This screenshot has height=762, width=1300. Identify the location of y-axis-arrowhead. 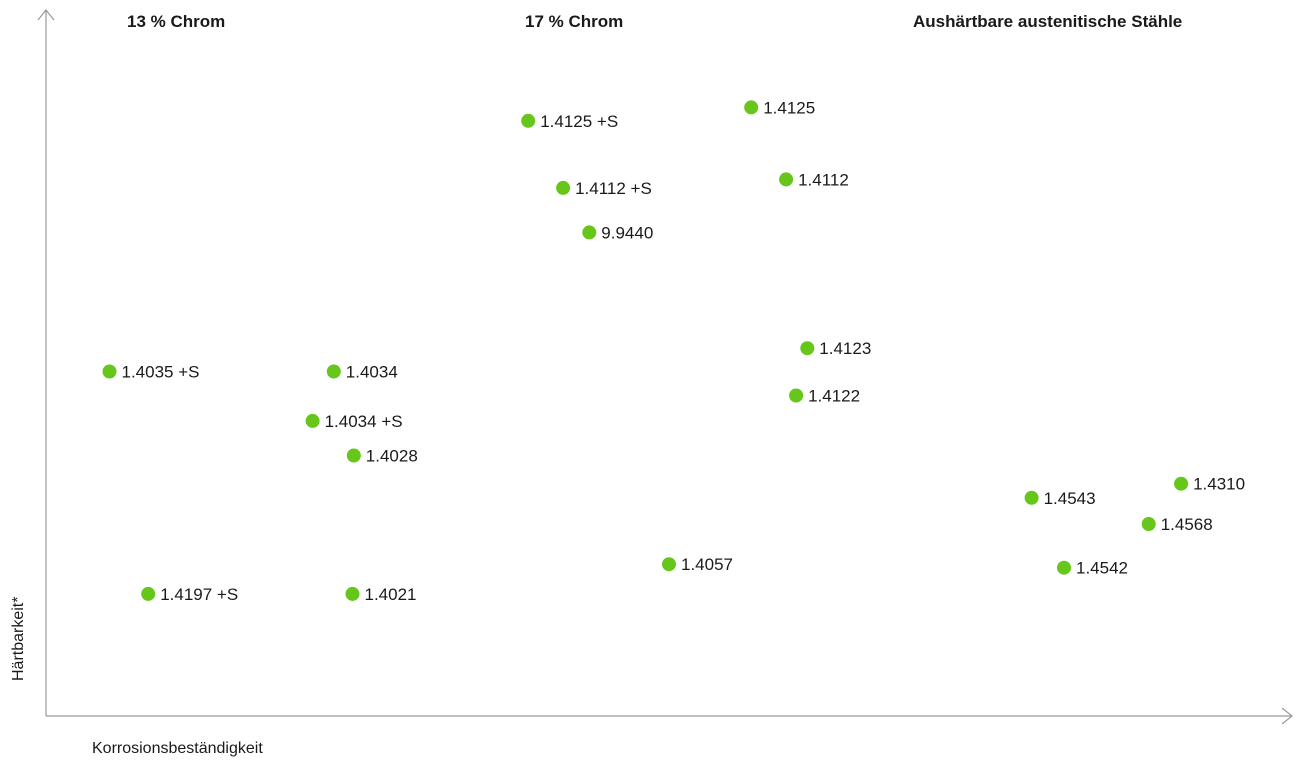
(46, 15).